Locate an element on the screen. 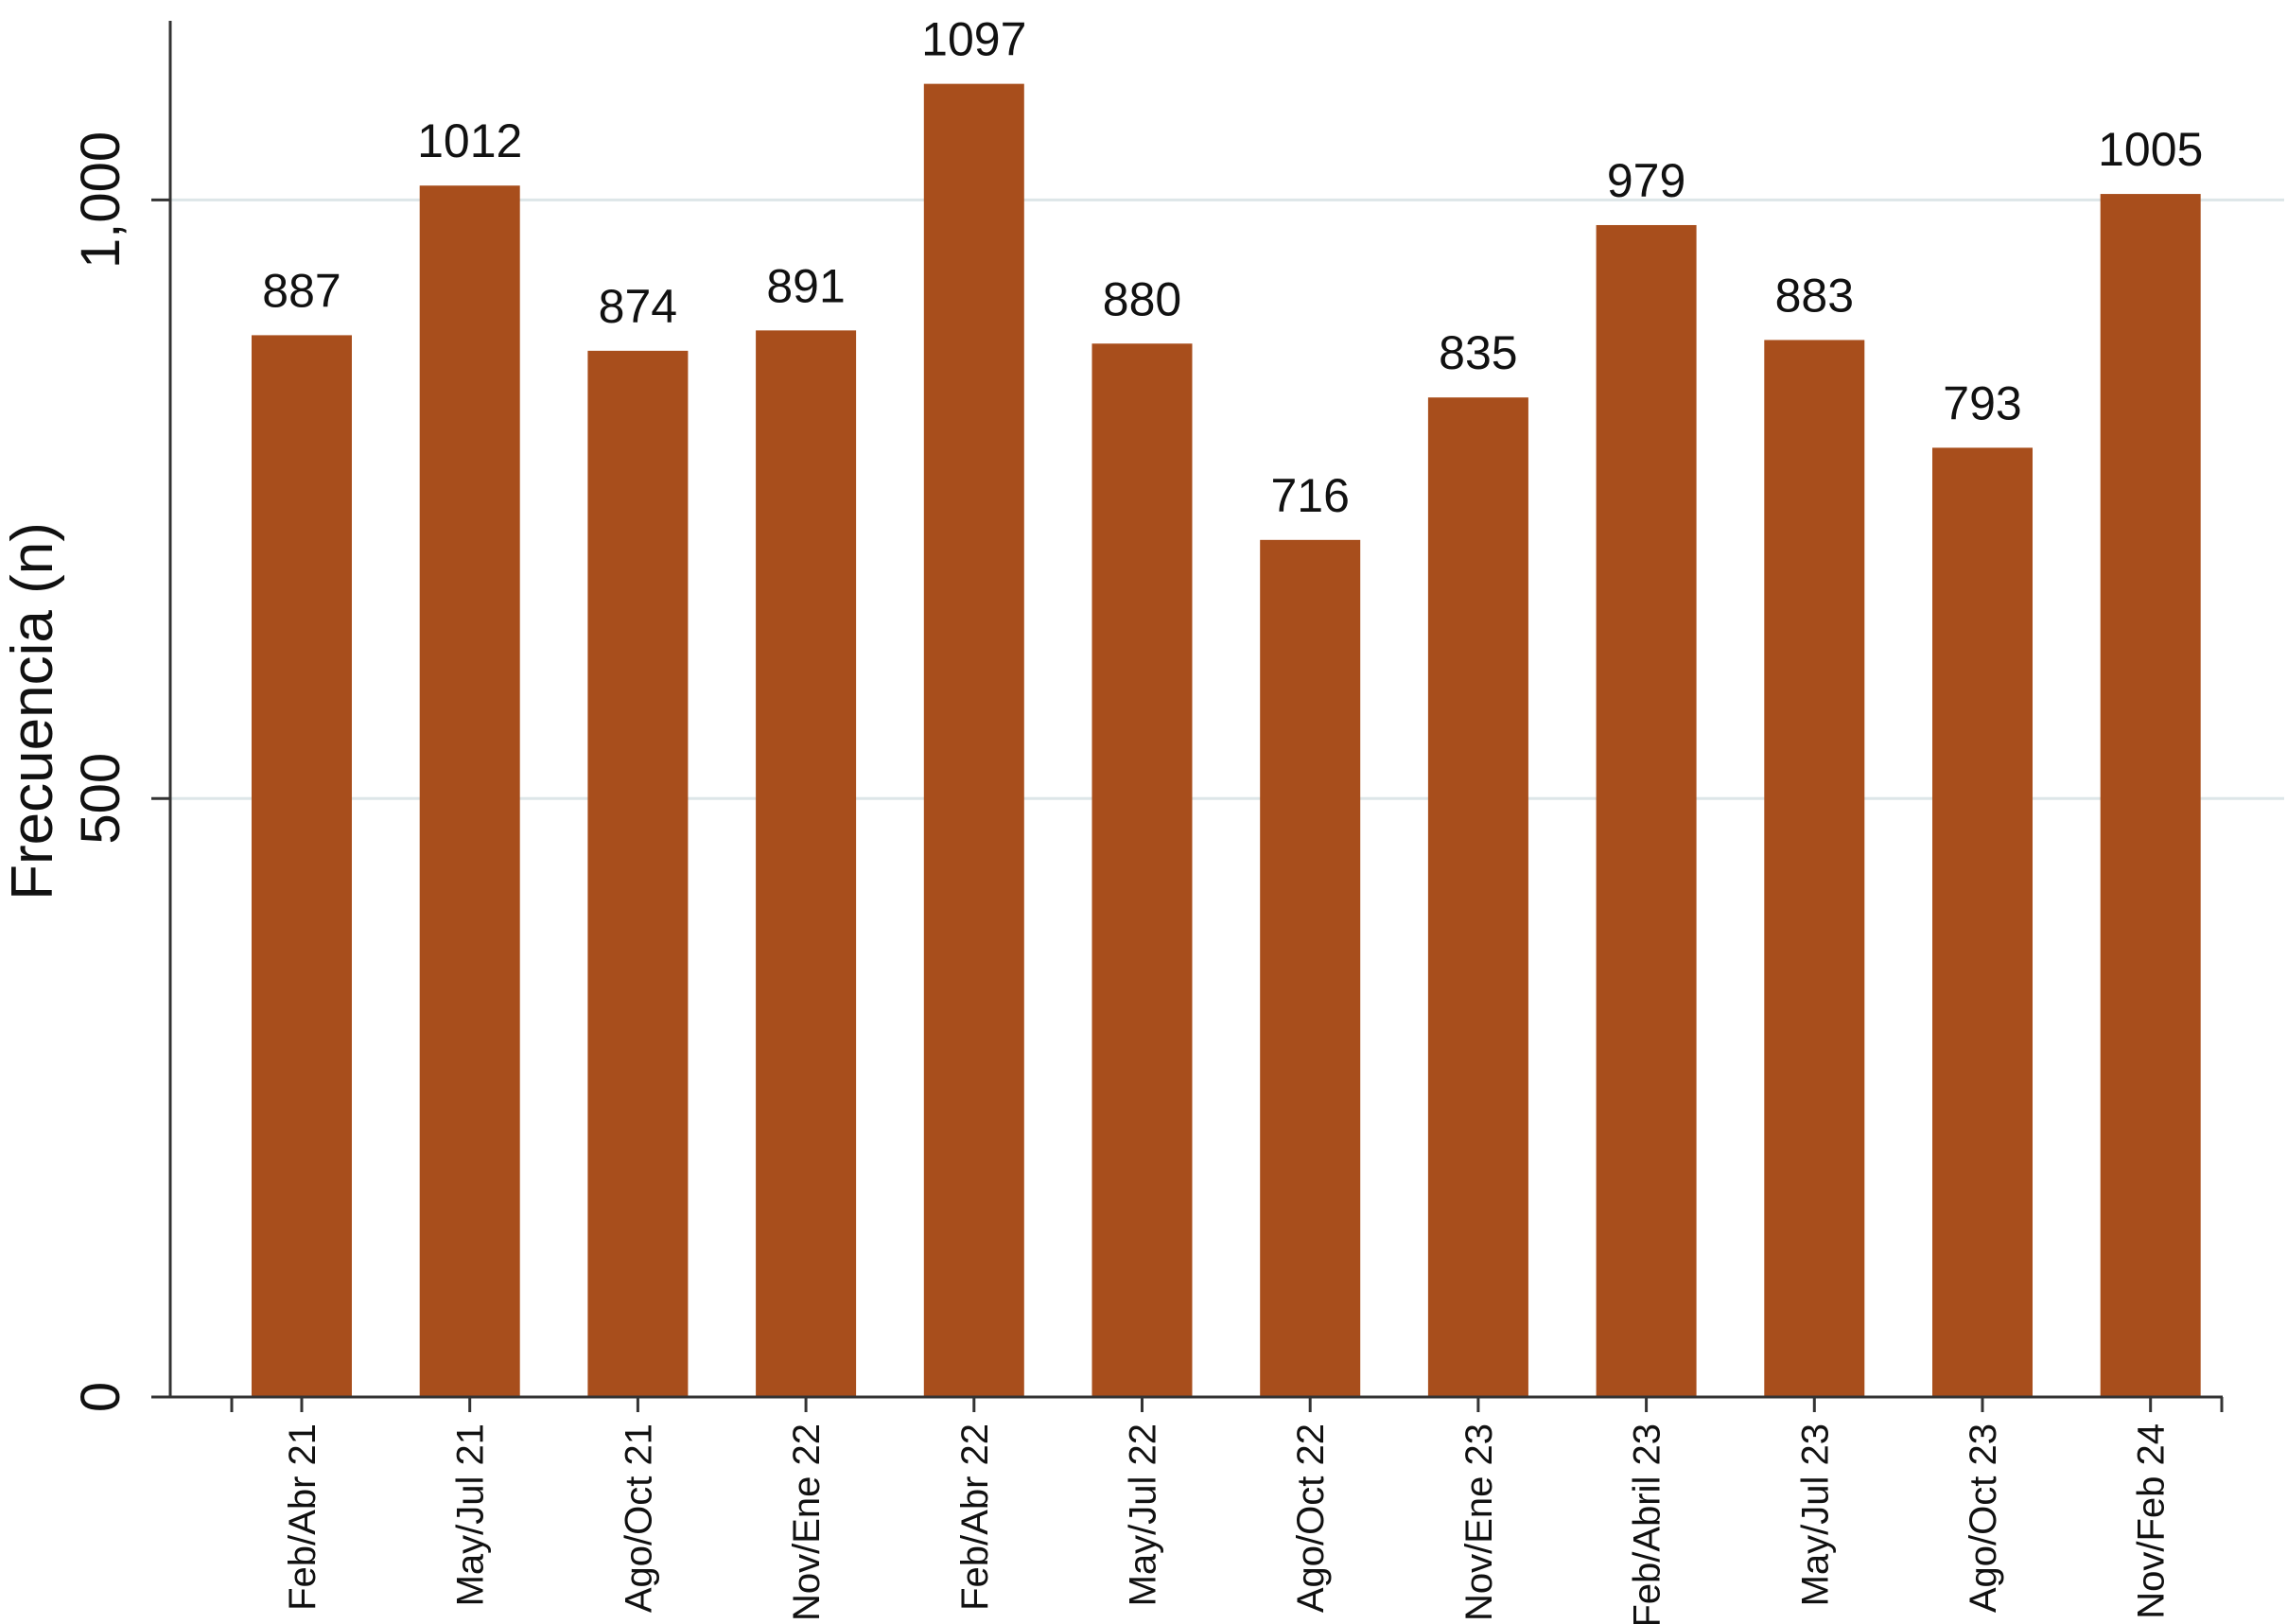 The image size is (2287, 1624). x-tick-label: Feb/Abril 23 is located at coordinates (1647, 1523).